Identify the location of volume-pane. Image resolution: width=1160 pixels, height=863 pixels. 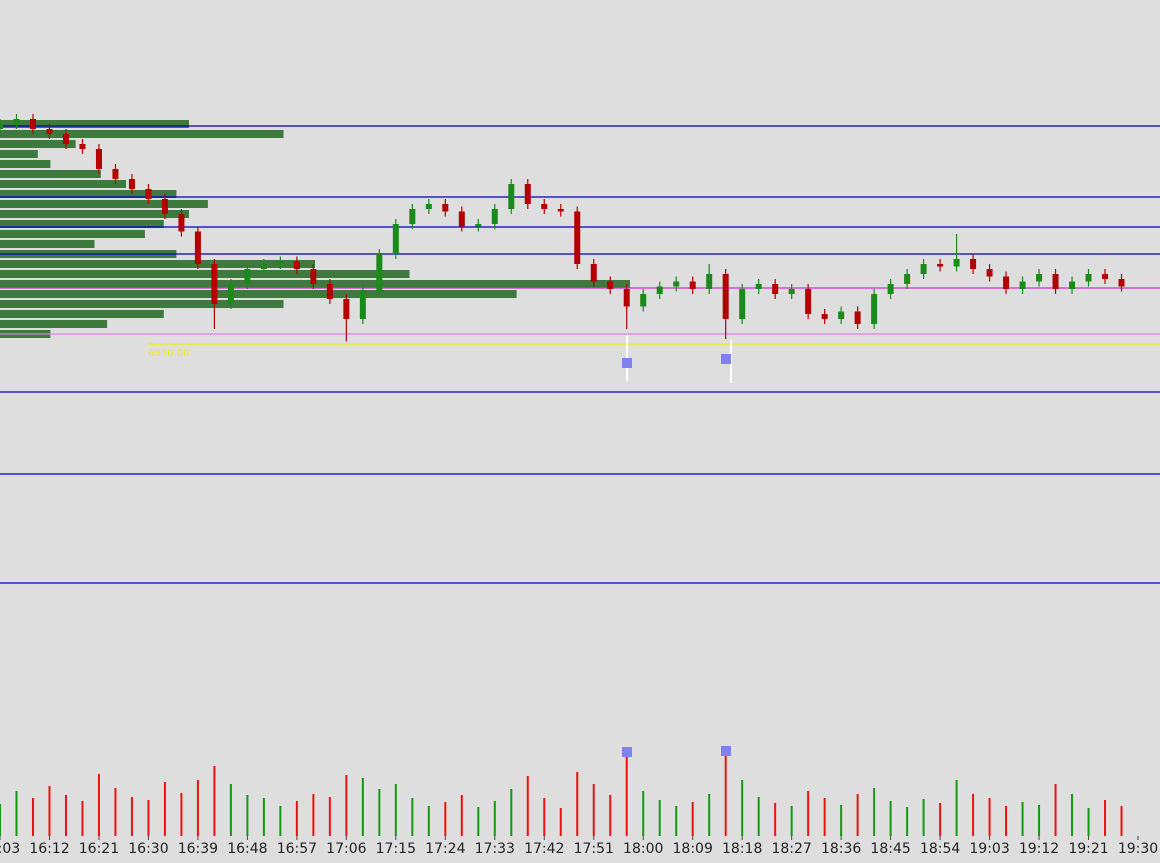
(561, 791).